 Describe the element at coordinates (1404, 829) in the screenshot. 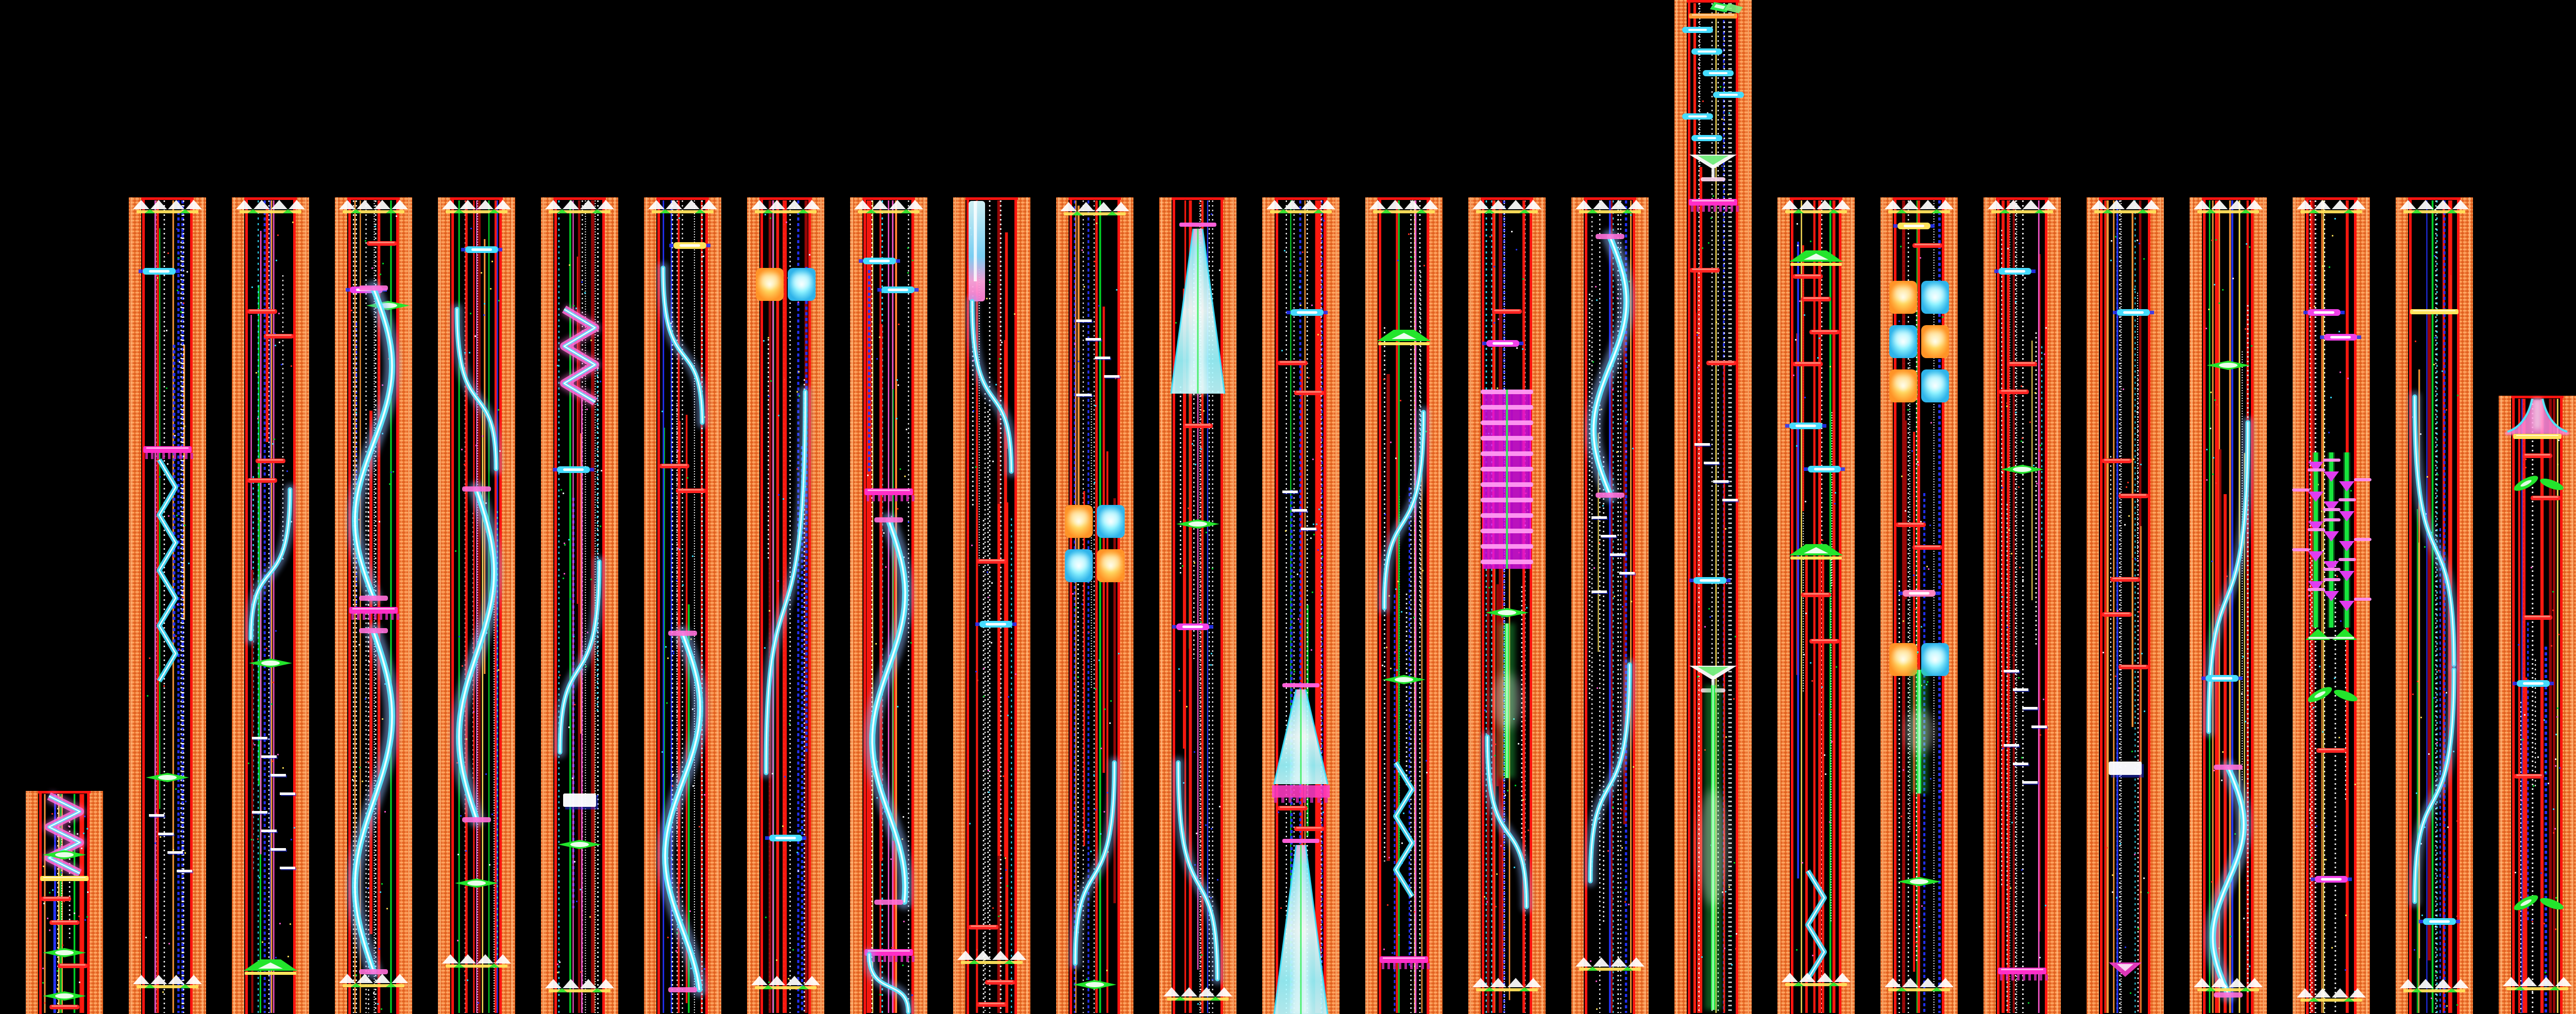

I see `motif-zigzag-cyan` at that location.